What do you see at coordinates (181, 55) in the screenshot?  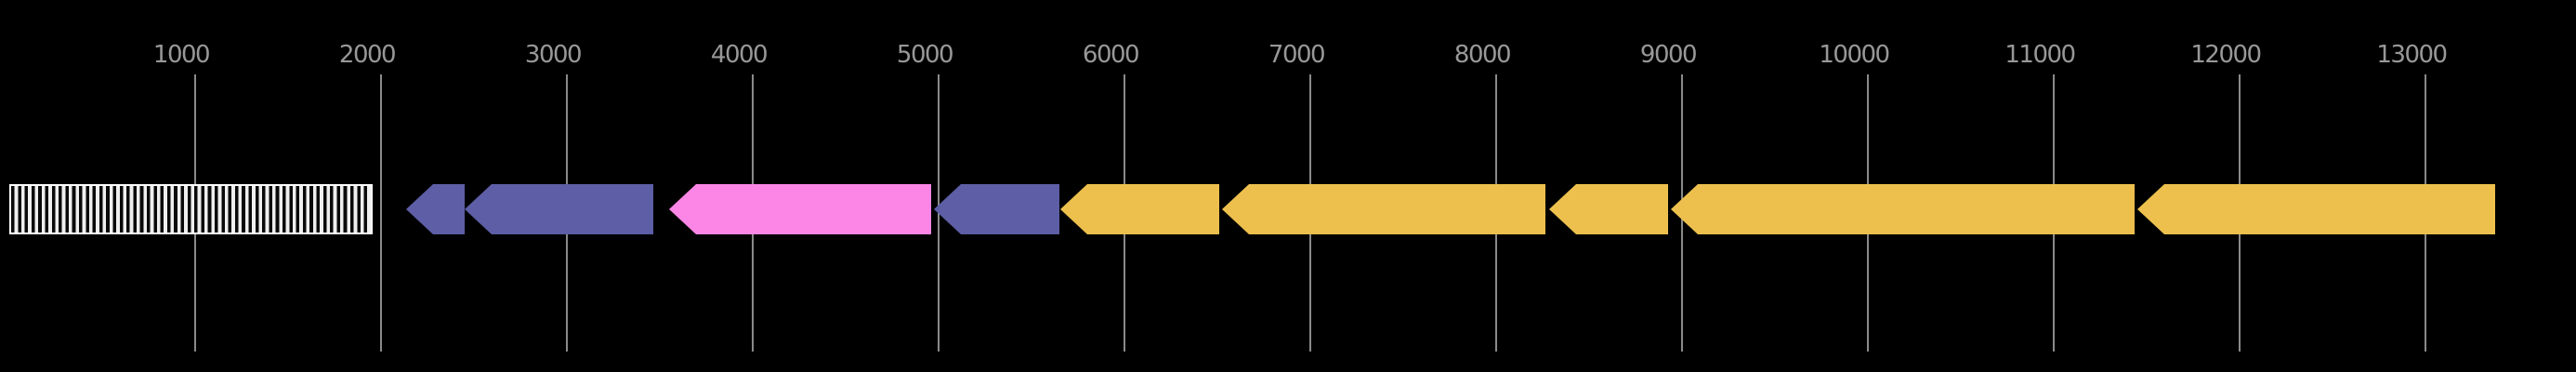 I see `axis-tick-label-1000: 1000` at bounding box center [181, 55].